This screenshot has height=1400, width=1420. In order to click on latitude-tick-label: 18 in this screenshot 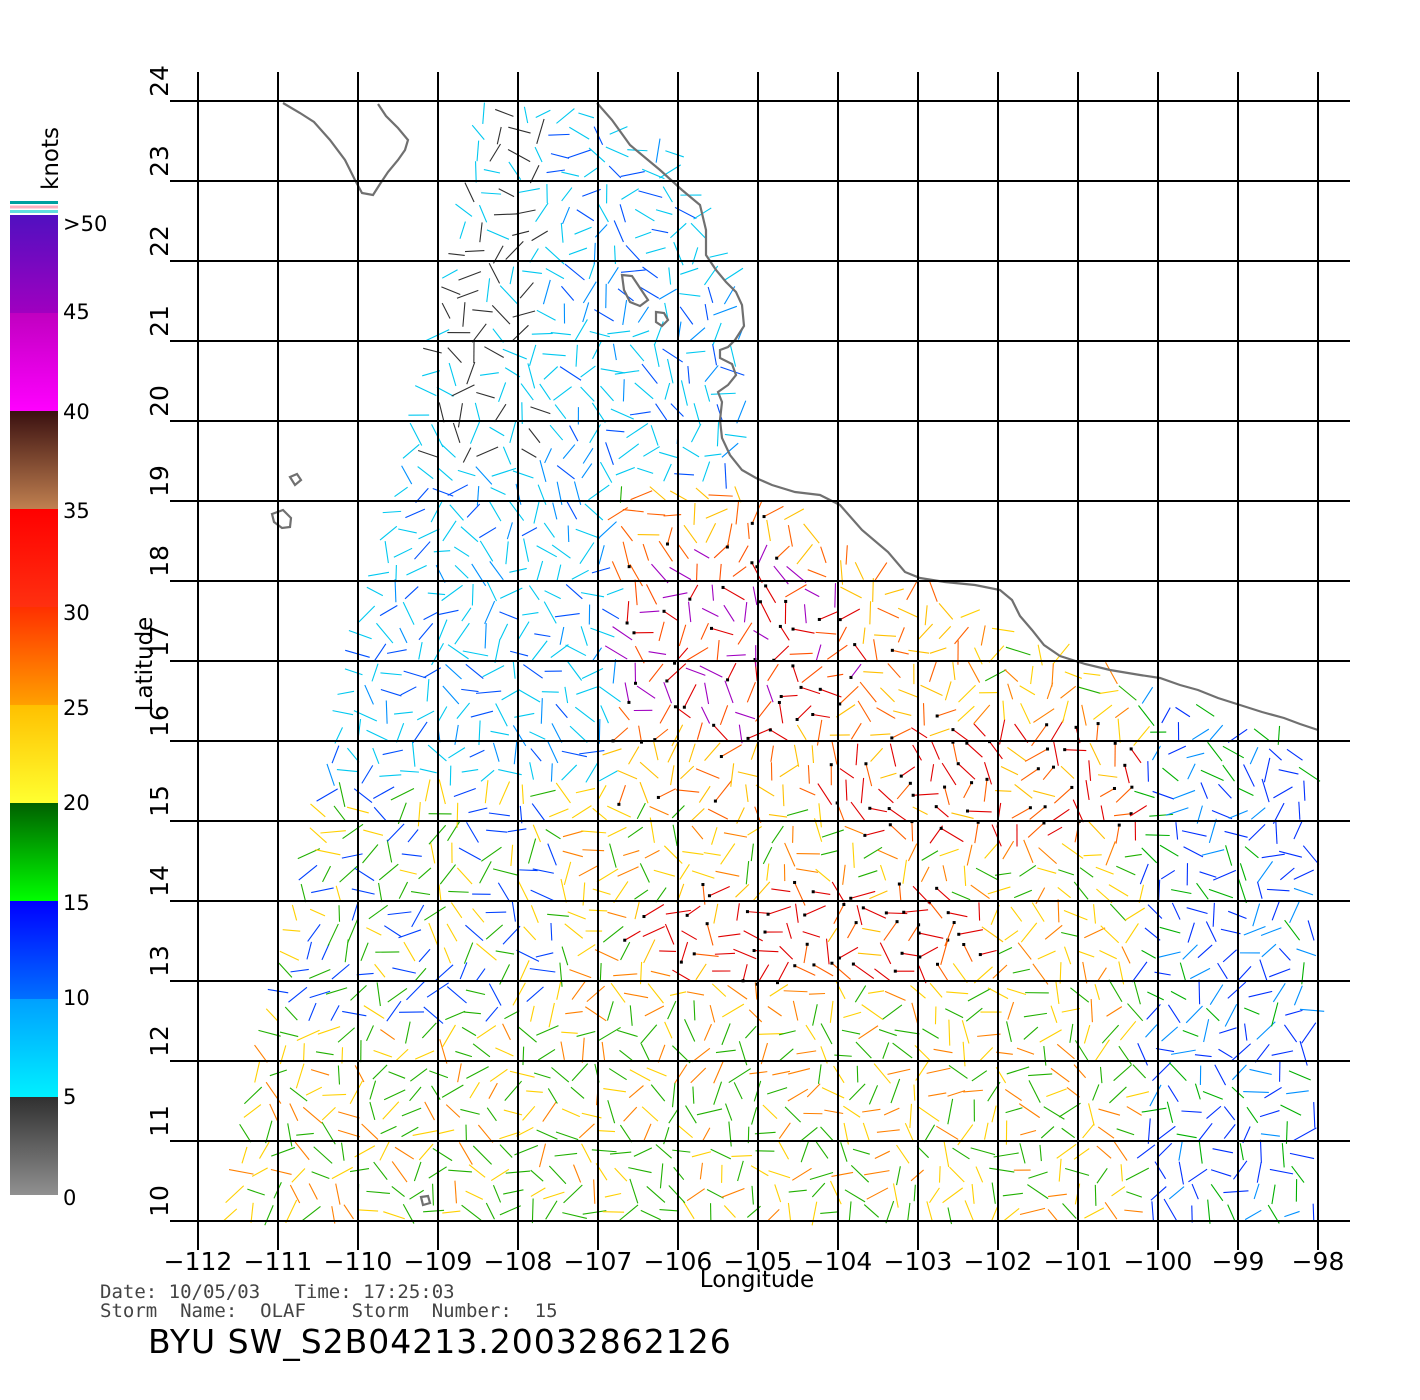, I will do `click(159, 561)`.